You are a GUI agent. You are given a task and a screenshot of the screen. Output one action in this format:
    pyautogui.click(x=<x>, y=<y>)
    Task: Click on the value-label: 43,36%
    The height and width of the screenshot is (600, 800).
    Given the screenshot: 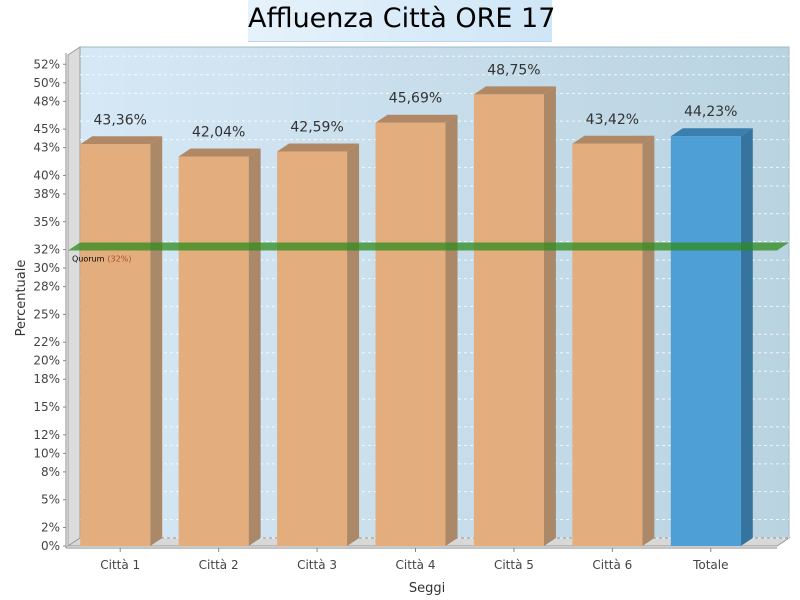 What is the action you would take?
    pyautogui.click(x=120, y=120)
    